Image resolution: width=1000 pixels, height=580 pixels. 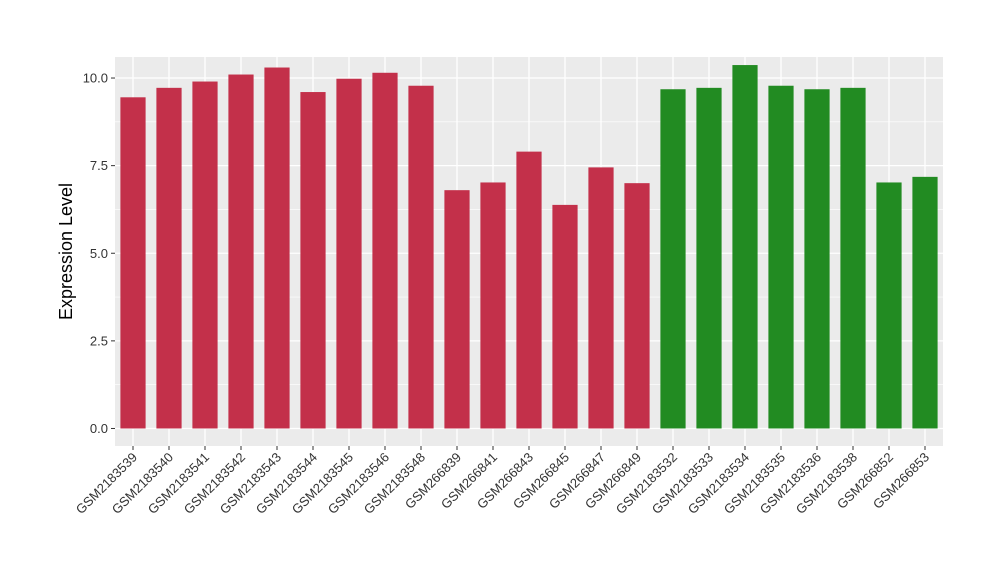 I want to click on bar-GSM2183543, so click(x=277, y=248).